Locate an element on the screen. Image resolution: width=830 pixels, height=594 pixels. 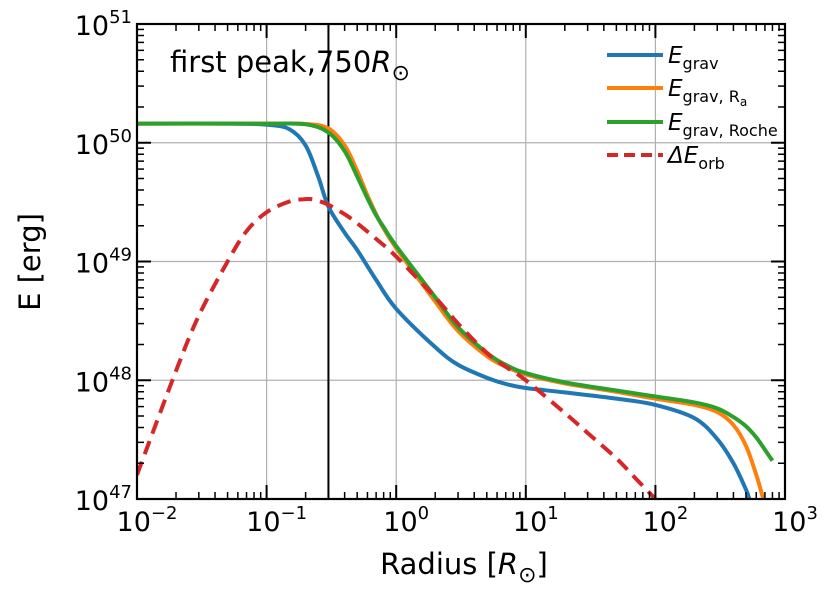
y-tick-label: 1047 is located at coordinates (103, 499).